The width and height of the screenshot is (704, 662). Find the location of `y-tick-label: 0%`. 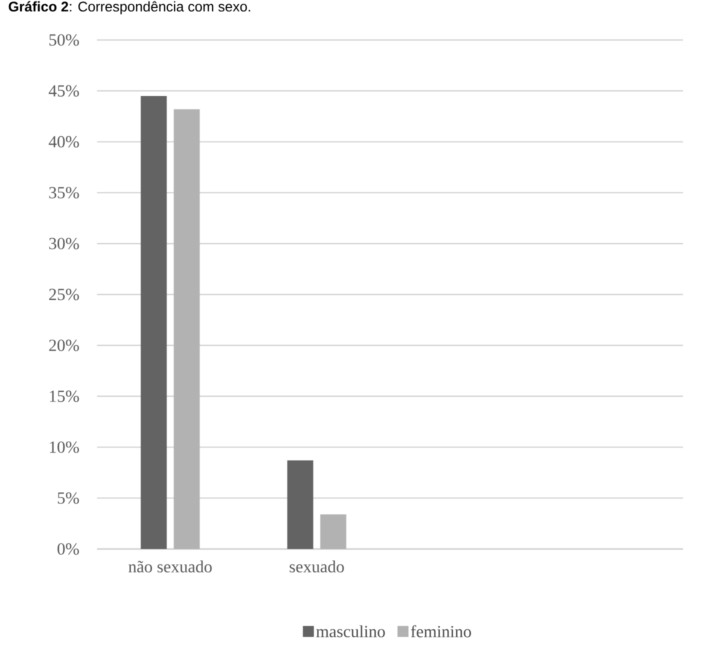

y-tick-label: 0% is located at coordinates (68, 549).